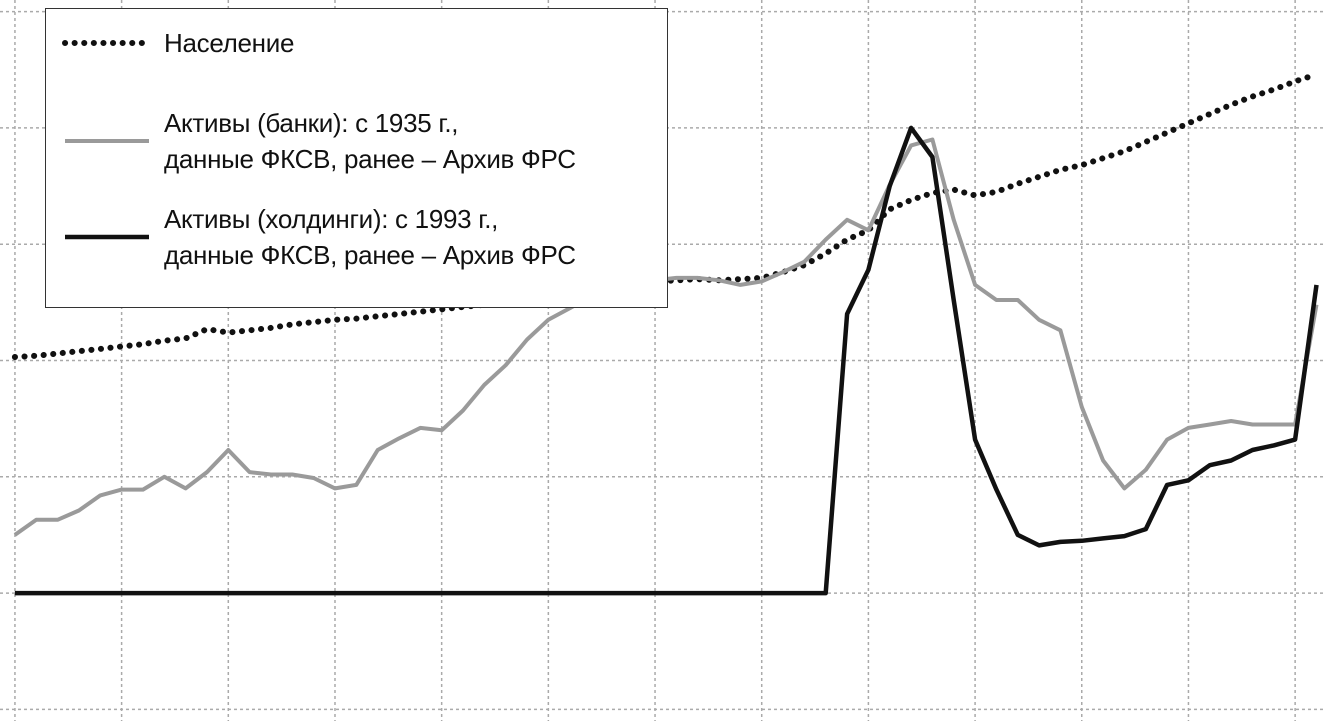  Describe the element at coordinates (229, 43) in the screenshot. I see `legend-label: Население` at that location.